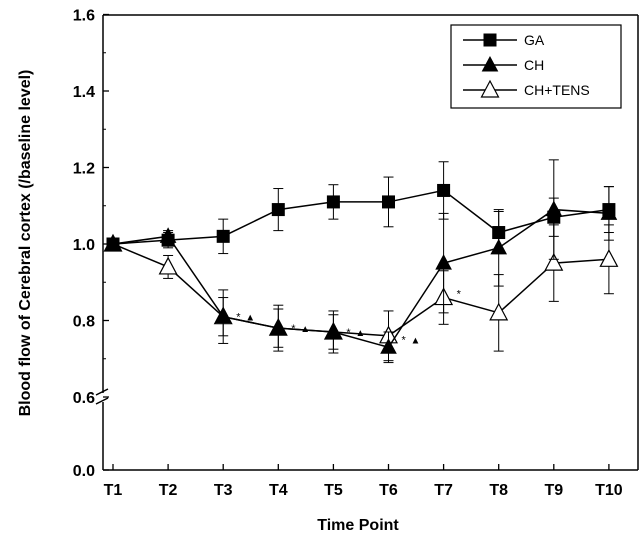 The image size is (641, 539). I want to click on x-tick-label: T3, so click(223, 490).